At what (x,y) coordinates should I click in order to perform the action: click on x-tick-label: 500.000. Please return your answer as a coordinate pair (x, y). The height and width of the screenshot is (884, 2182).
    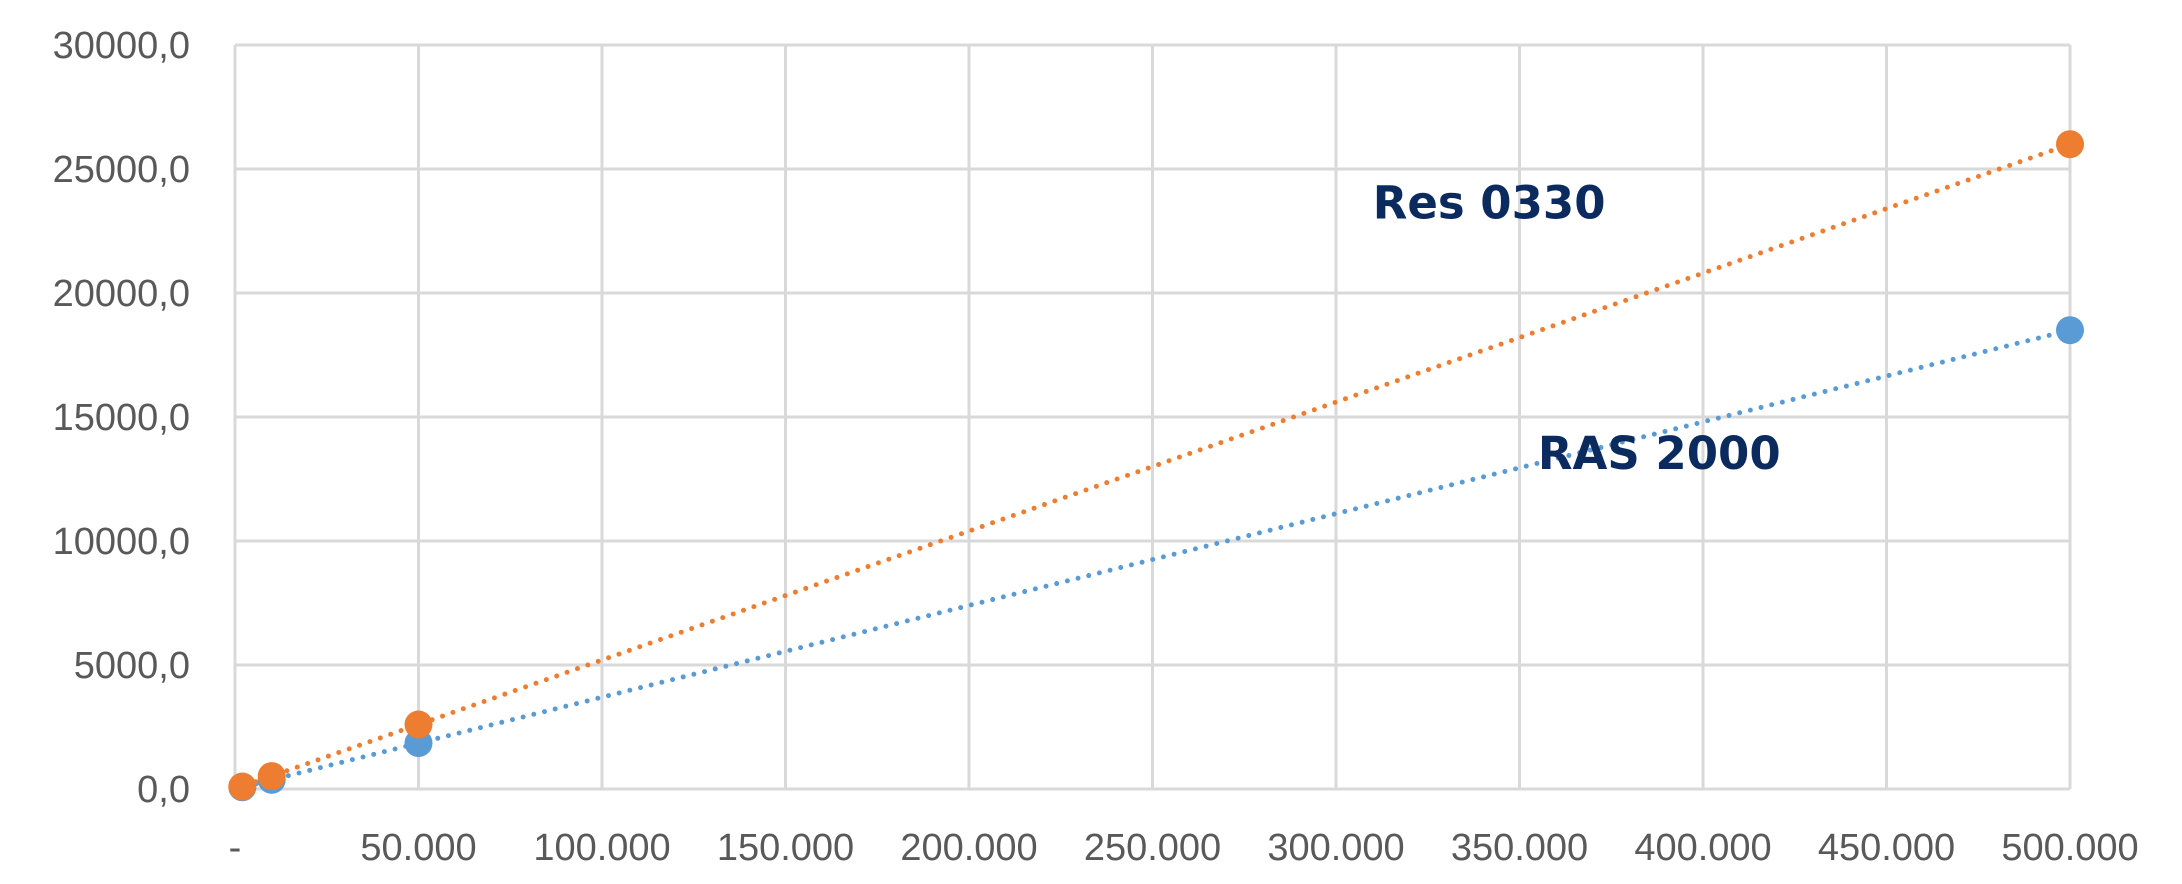
    Looking at the image, I should click on (2069, 848).